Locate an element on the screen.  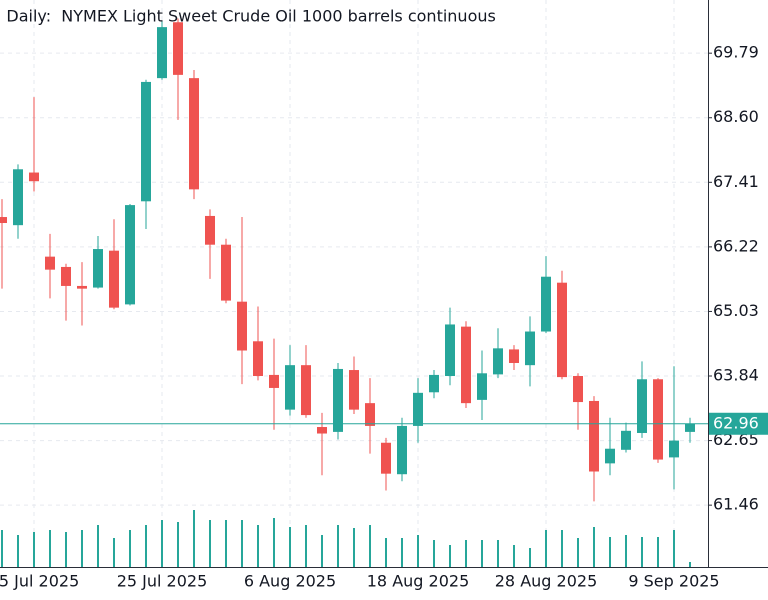
x-tick-label: 25 Jul 2025 is located at coordinates (162, 581).